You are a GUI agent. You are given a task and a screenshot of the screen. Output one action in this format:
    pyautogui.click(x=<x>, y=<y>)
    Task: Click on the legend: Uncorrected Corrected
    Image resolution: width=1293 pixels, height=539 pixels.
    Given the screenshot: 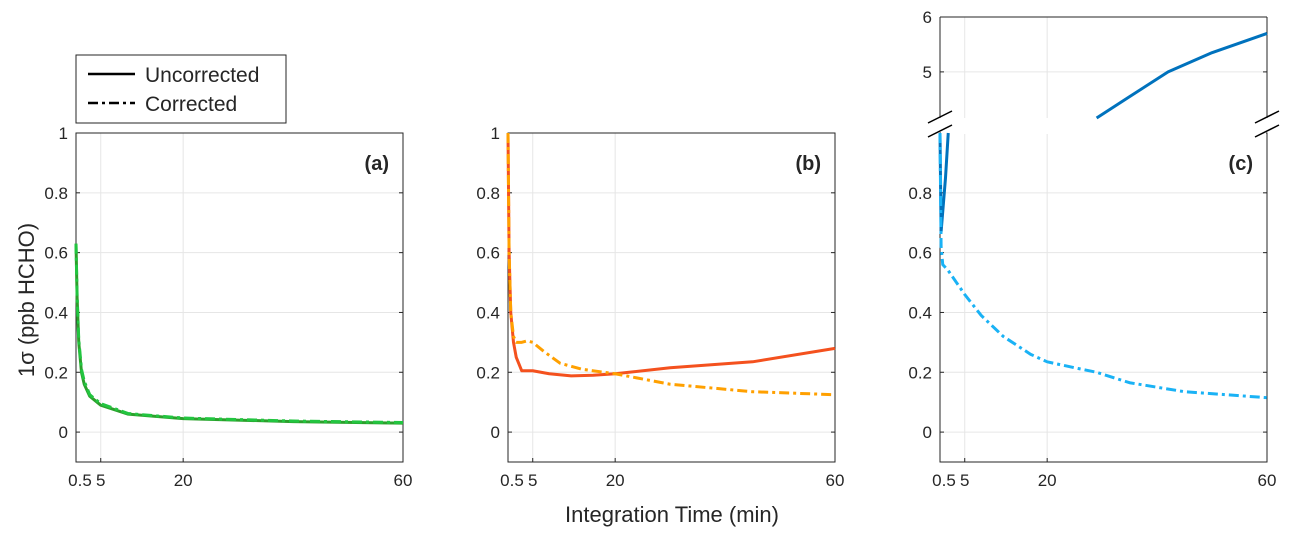 What is the action you would take?
    pyautogui.click(x=181, y=89)
    